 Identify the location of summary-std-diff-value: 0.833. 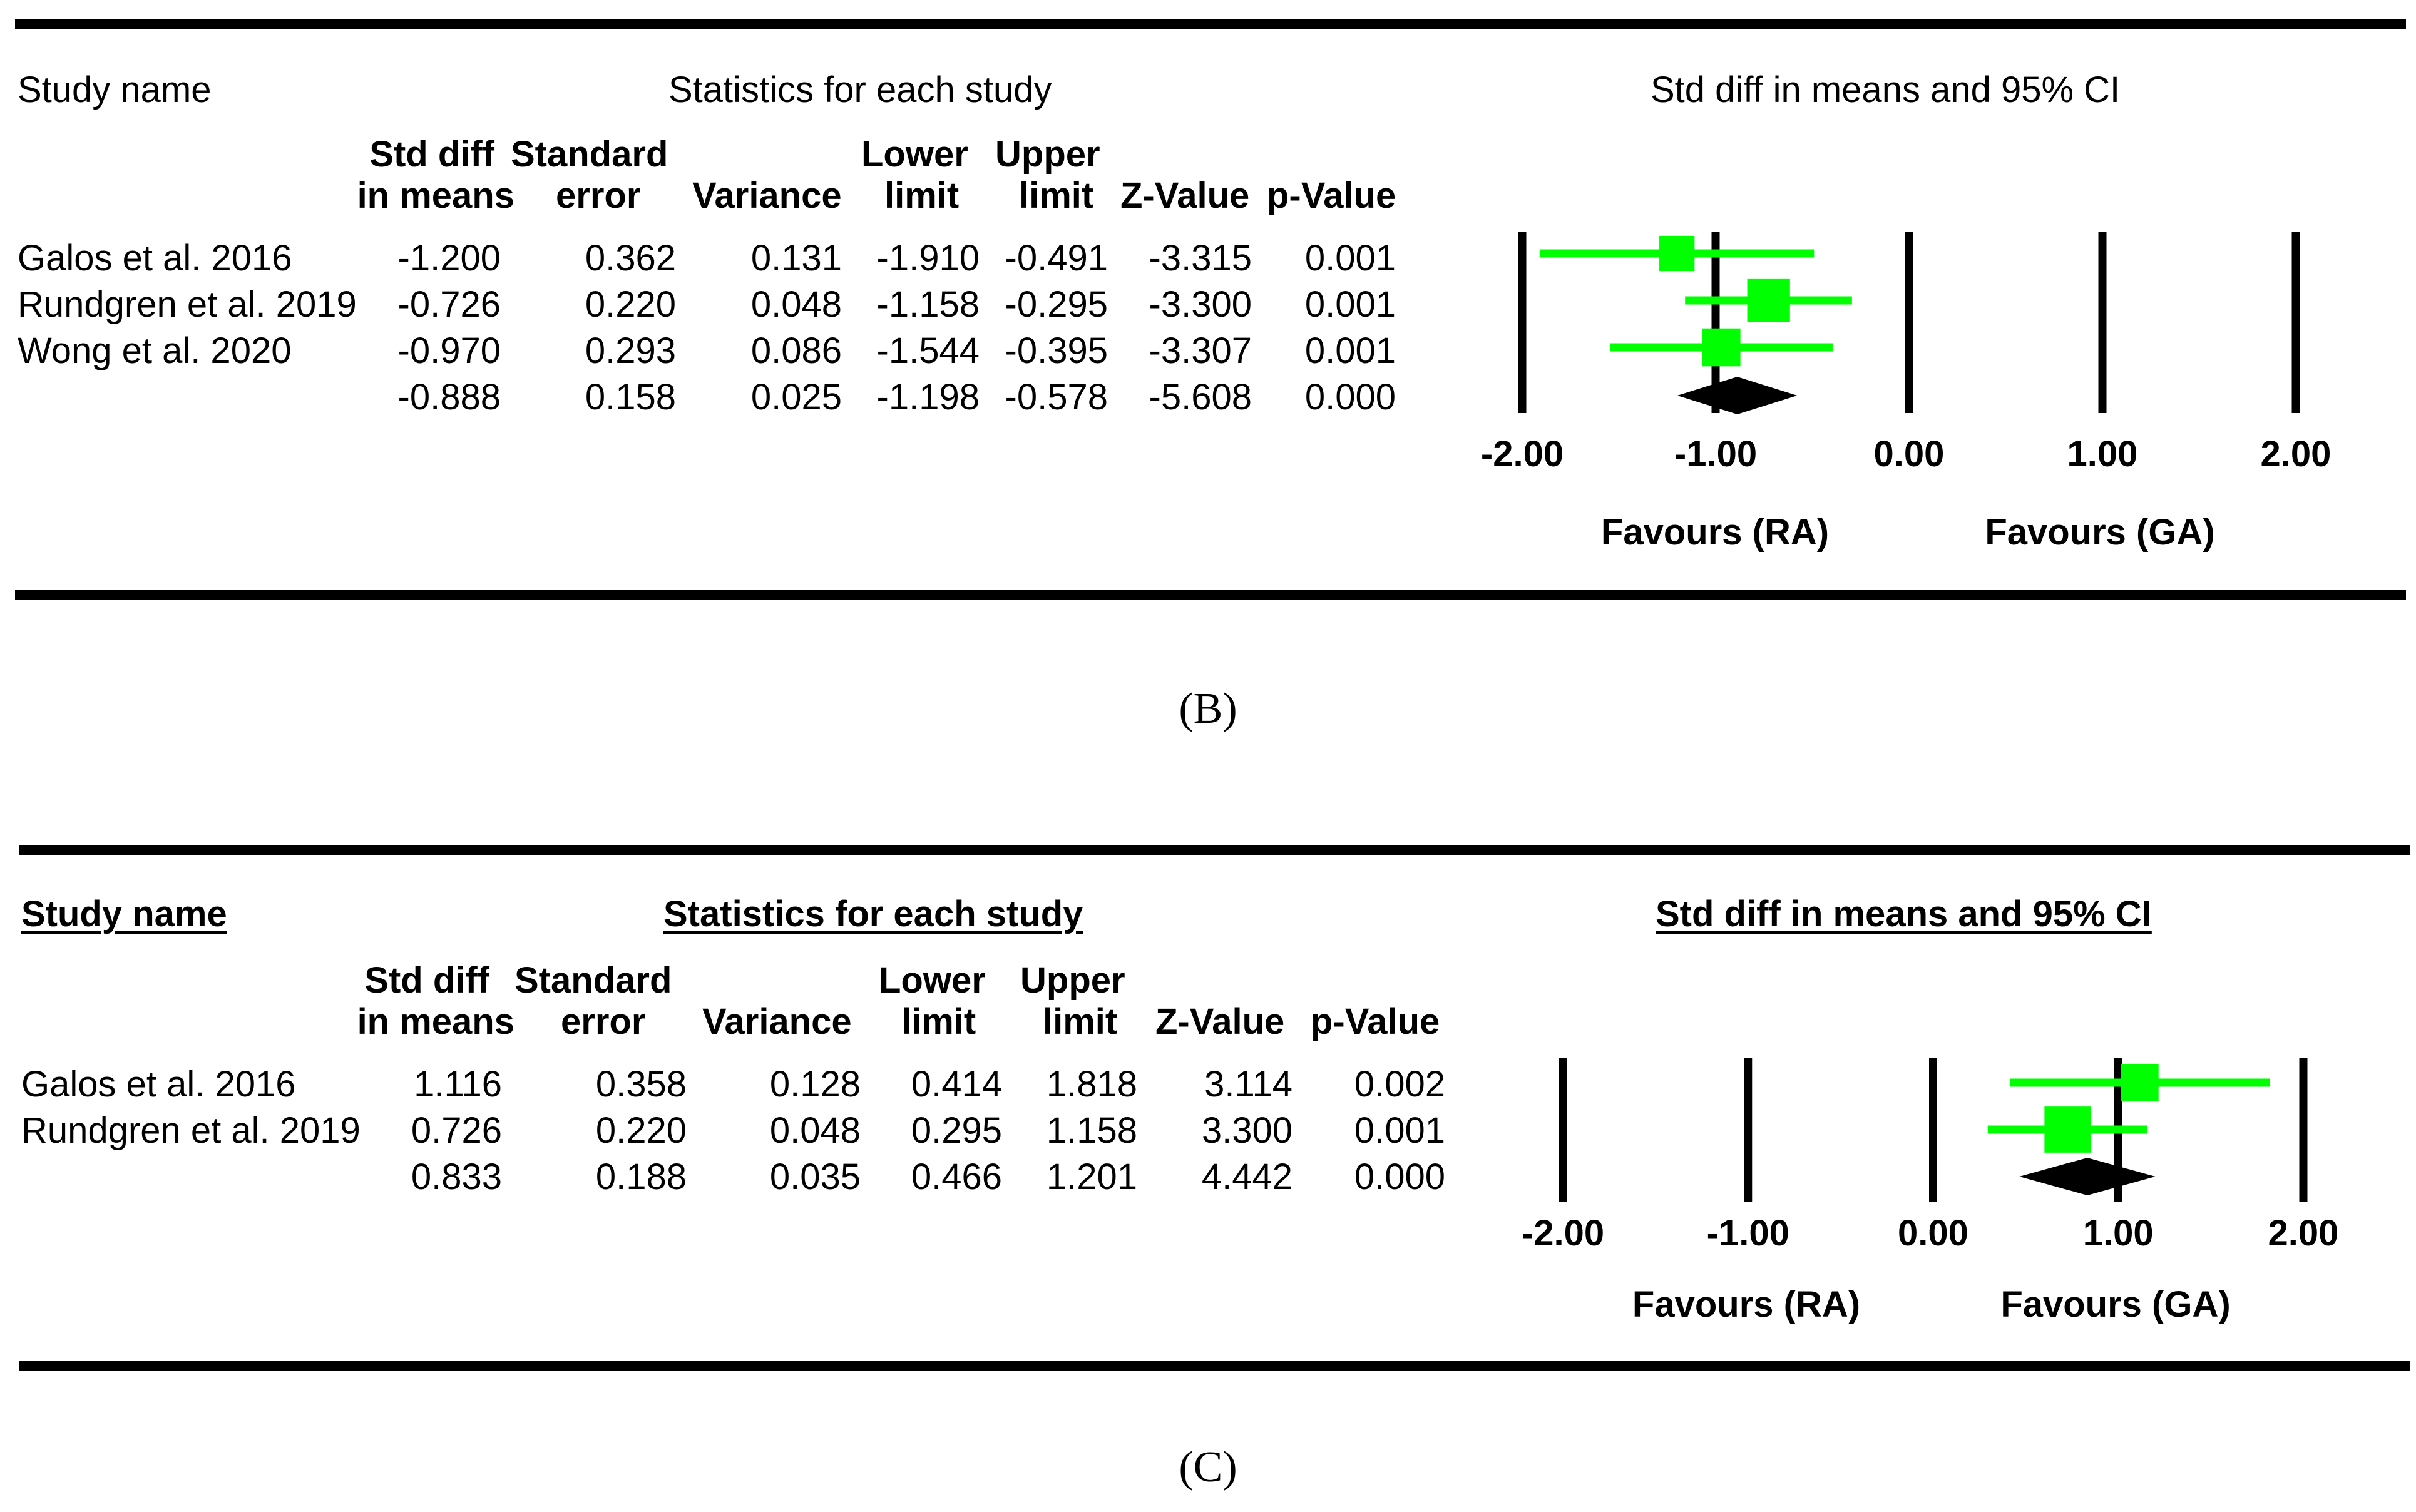
(456, 1177).